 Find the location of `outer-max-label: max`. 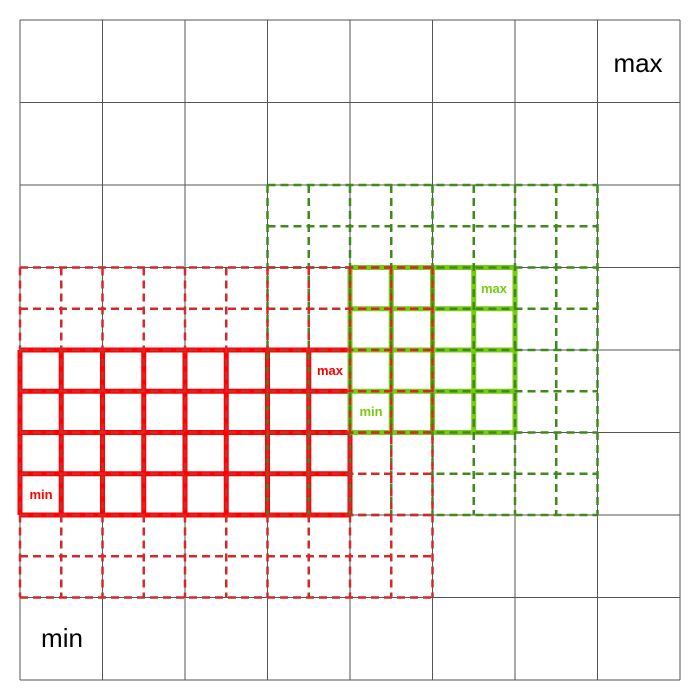

outer-max-label: max is located at coordinates (637, 63).